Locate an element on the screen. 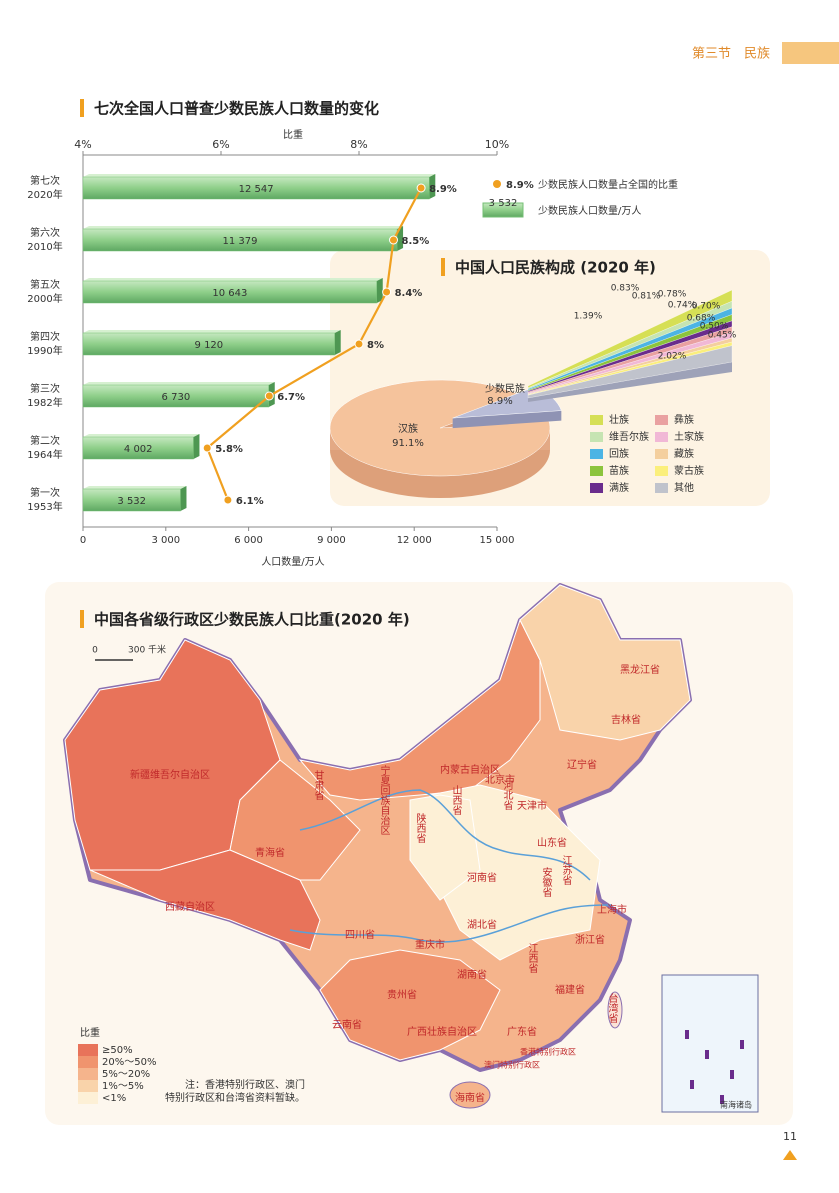 This screenshot has height=1193, width=839. category-label: 第六次 is located at coordinates (45, 232).